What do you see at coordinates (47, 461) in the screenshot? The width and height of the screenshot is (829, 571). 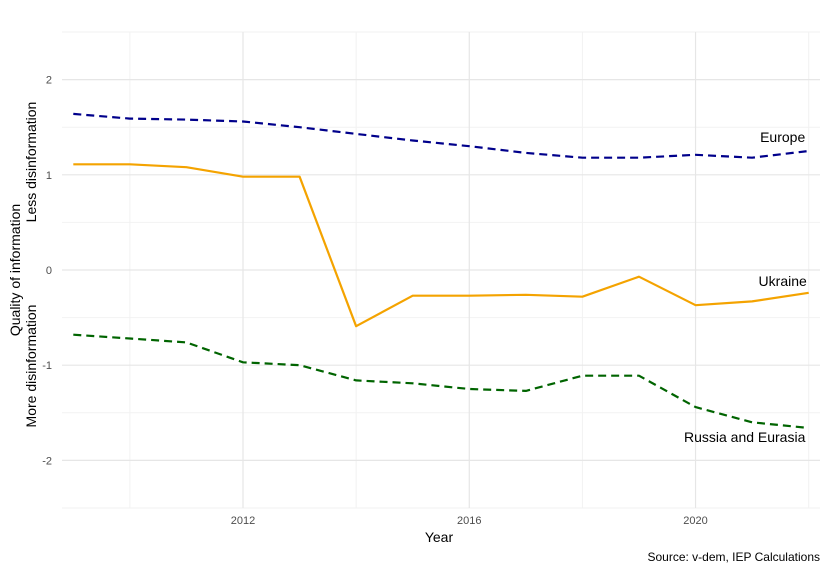 I see `y-tick-label: -2` at bounding box center [47, 461].